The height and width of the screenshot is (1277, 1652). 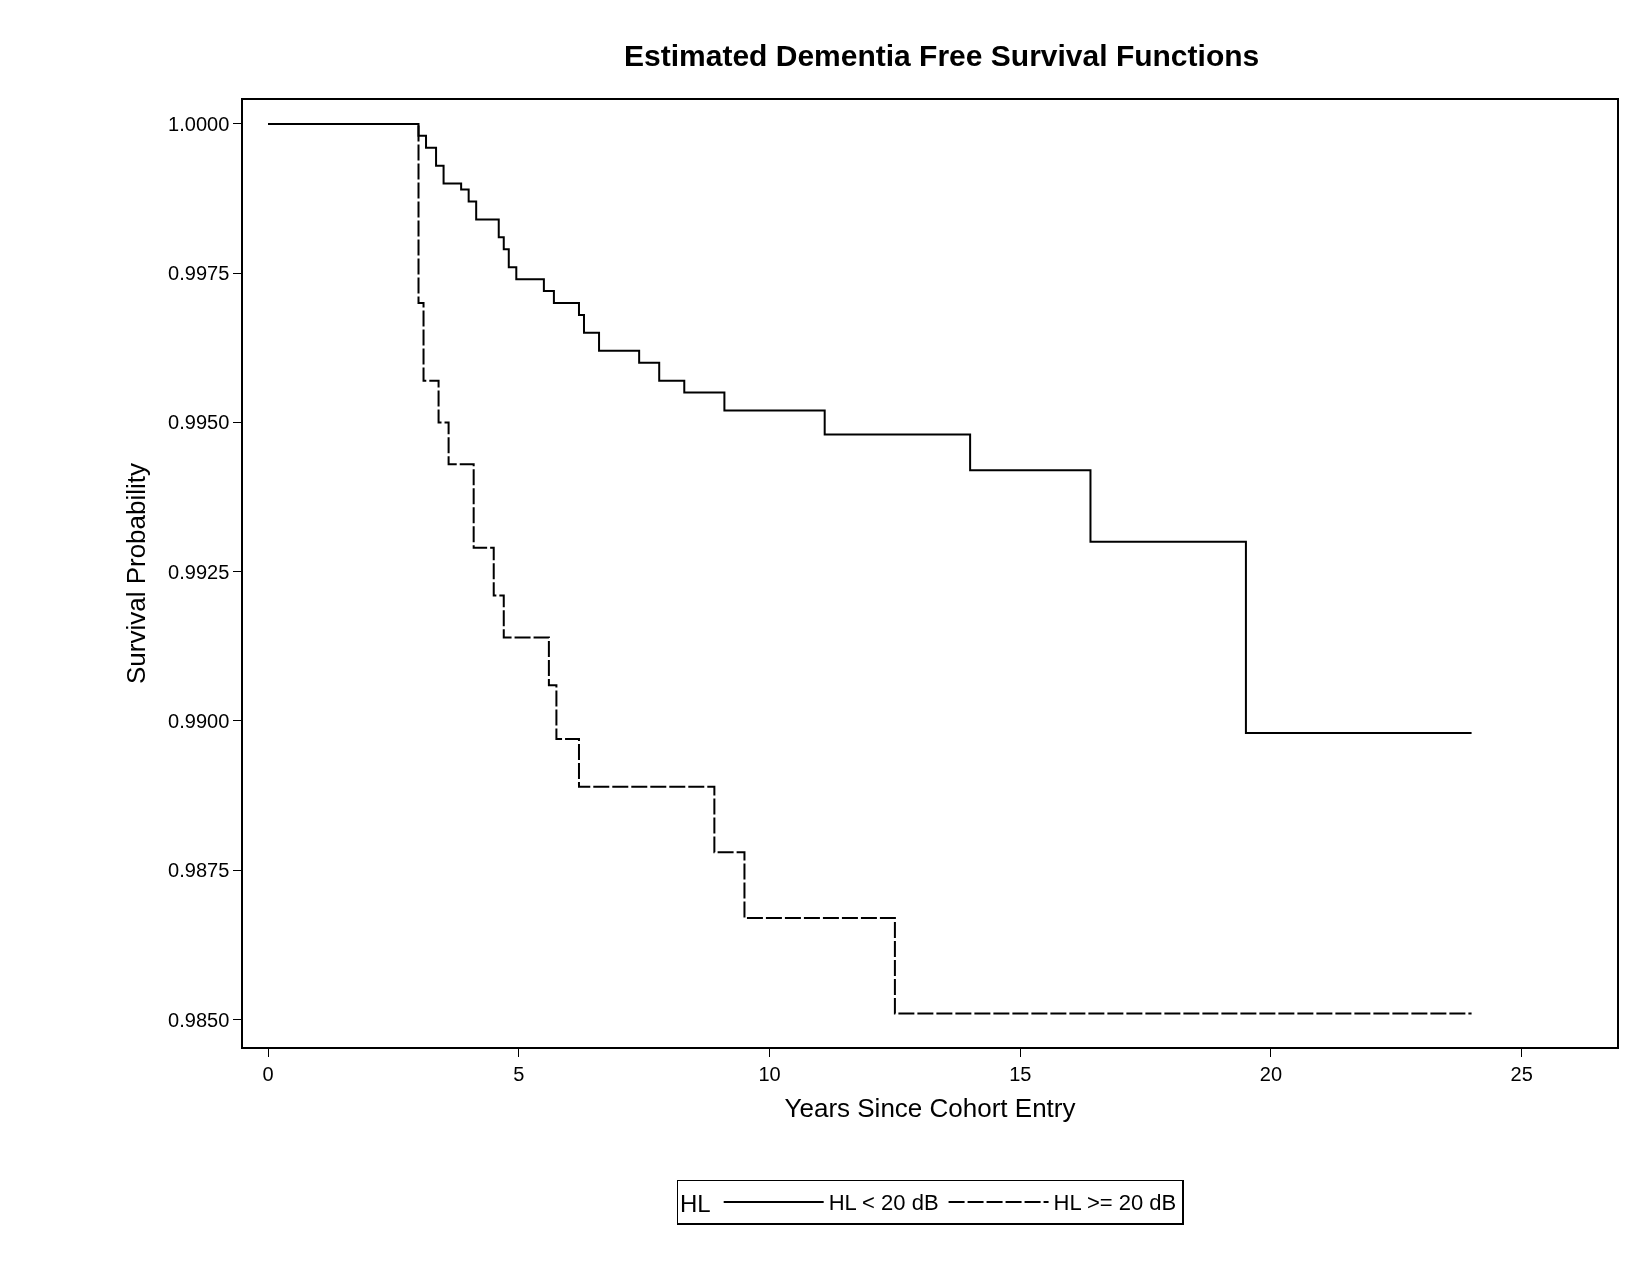 I want to click on y-tick-label: 1.0000, so click(x=199, y=123).